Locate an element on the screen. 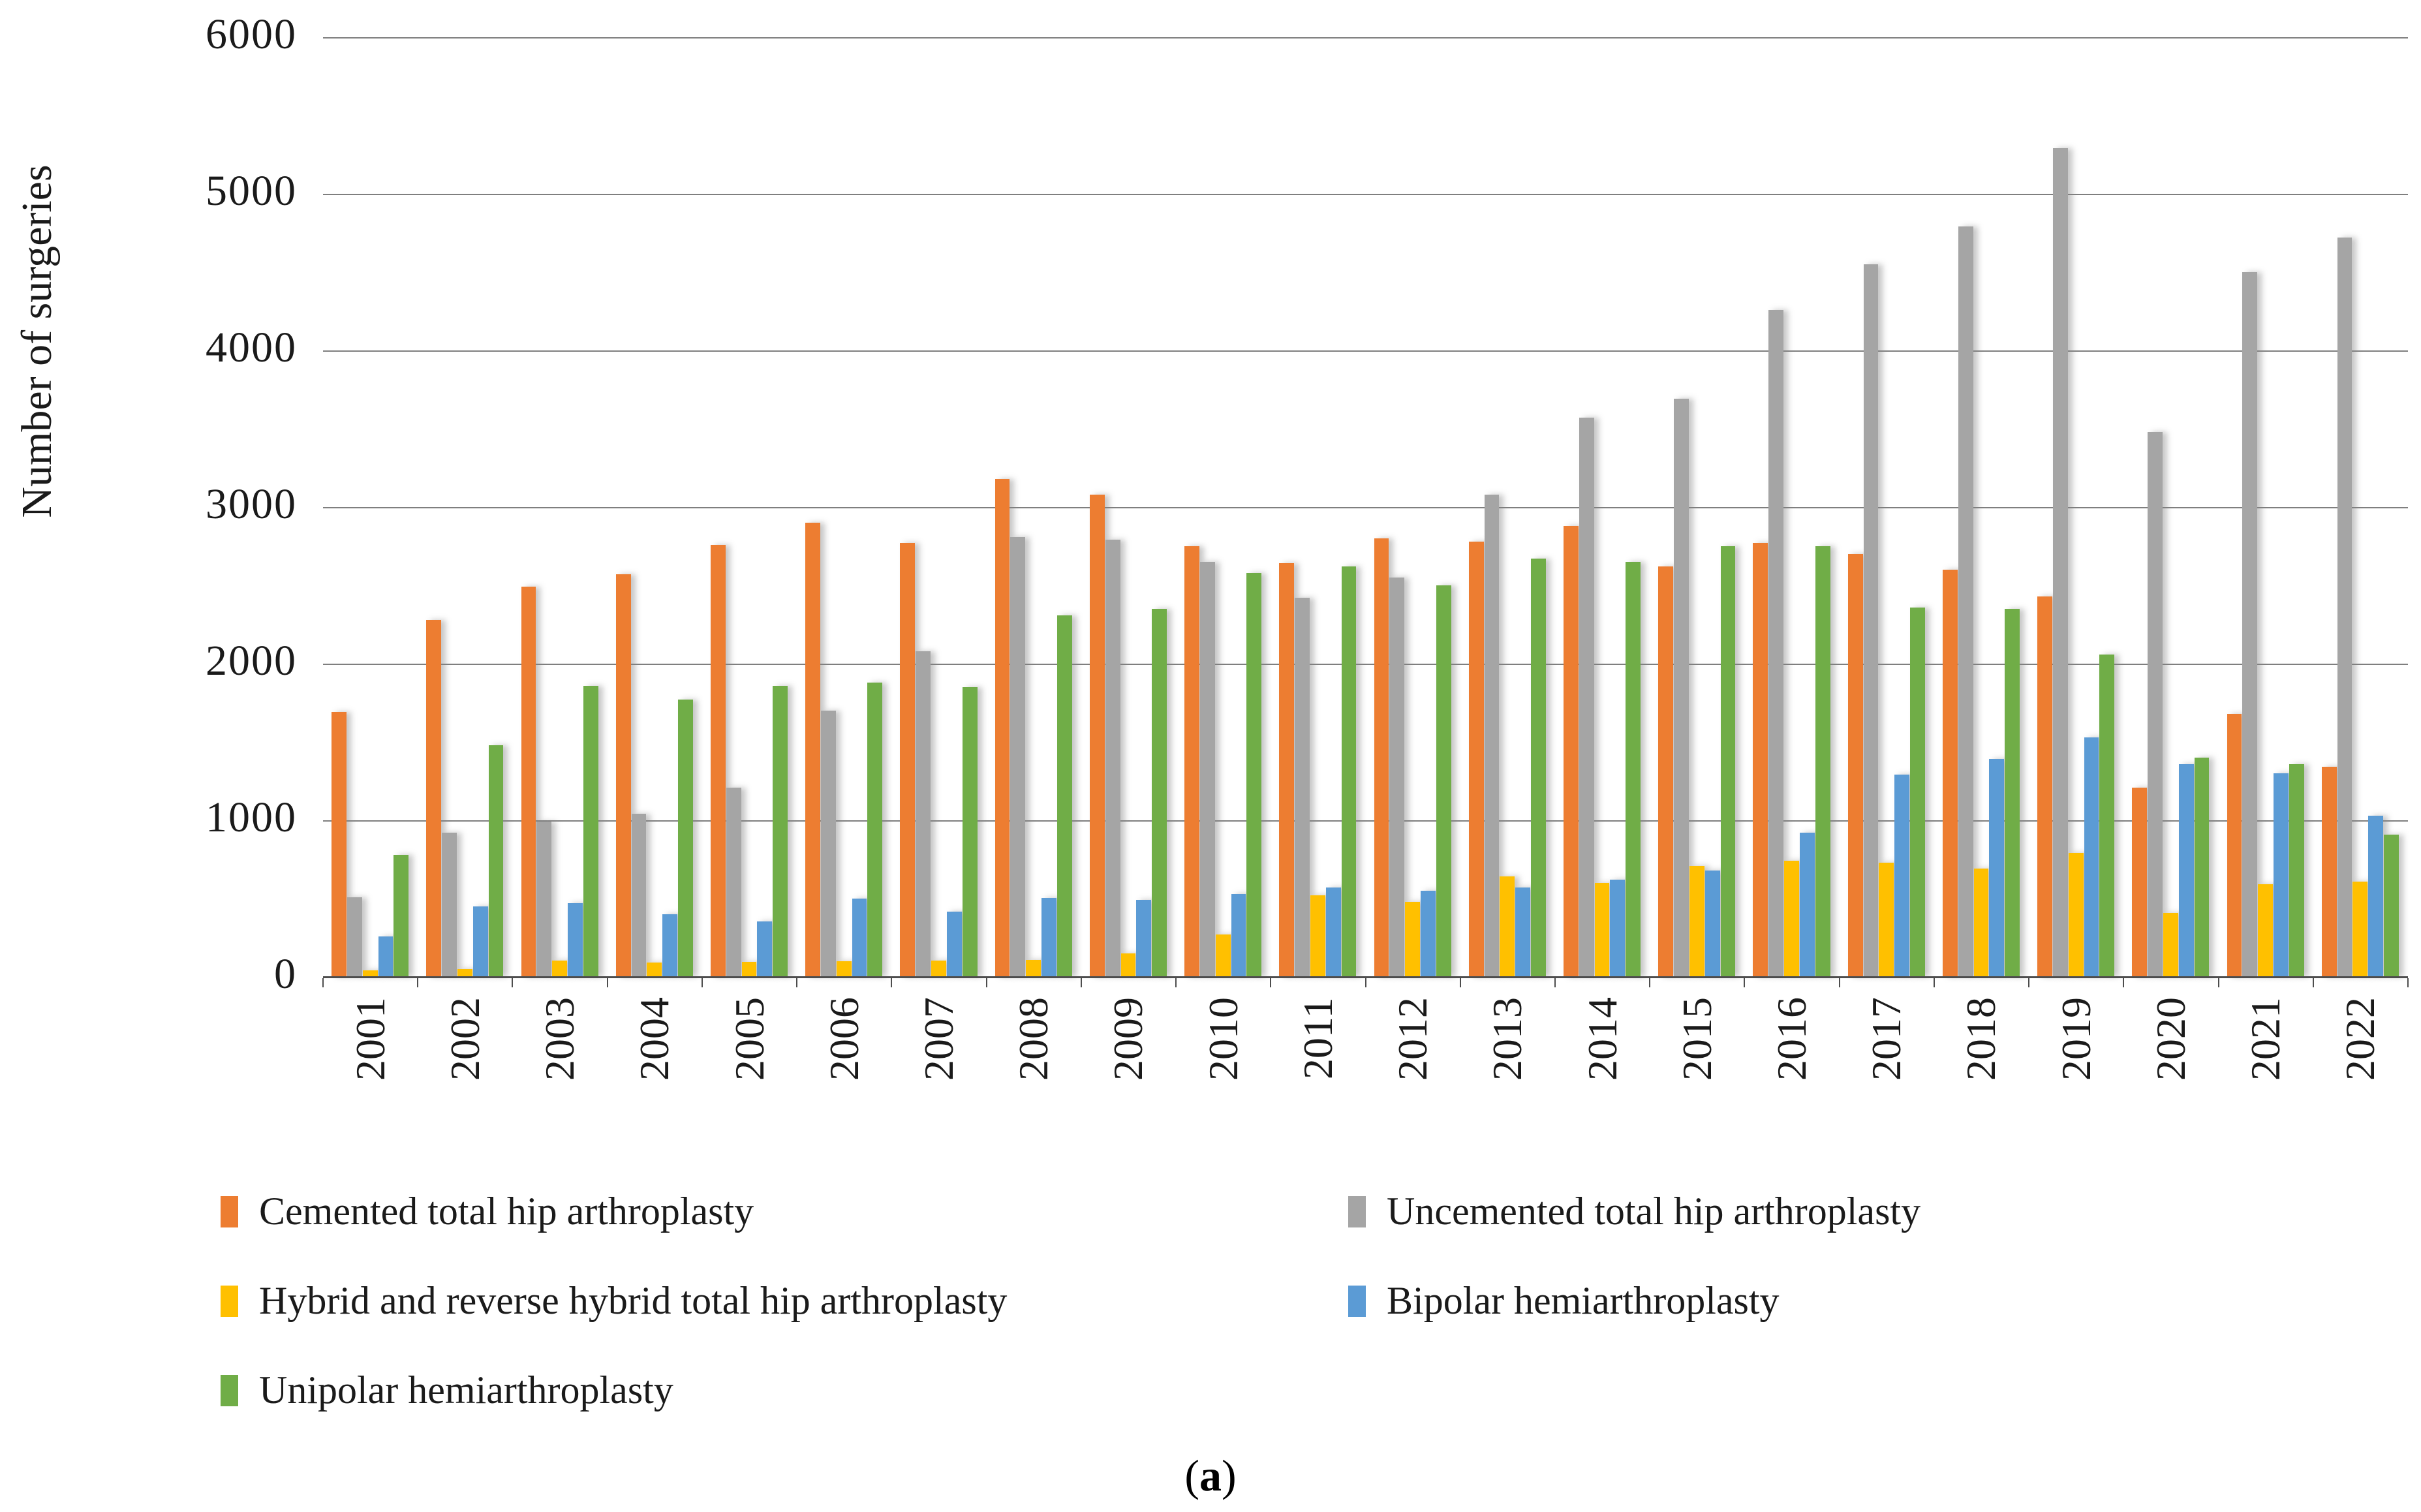 This screenshot has width=2421, height=1512. legend-item-1: Uncemented total hip arthroplasty is located at coordinates (1634, 1211).